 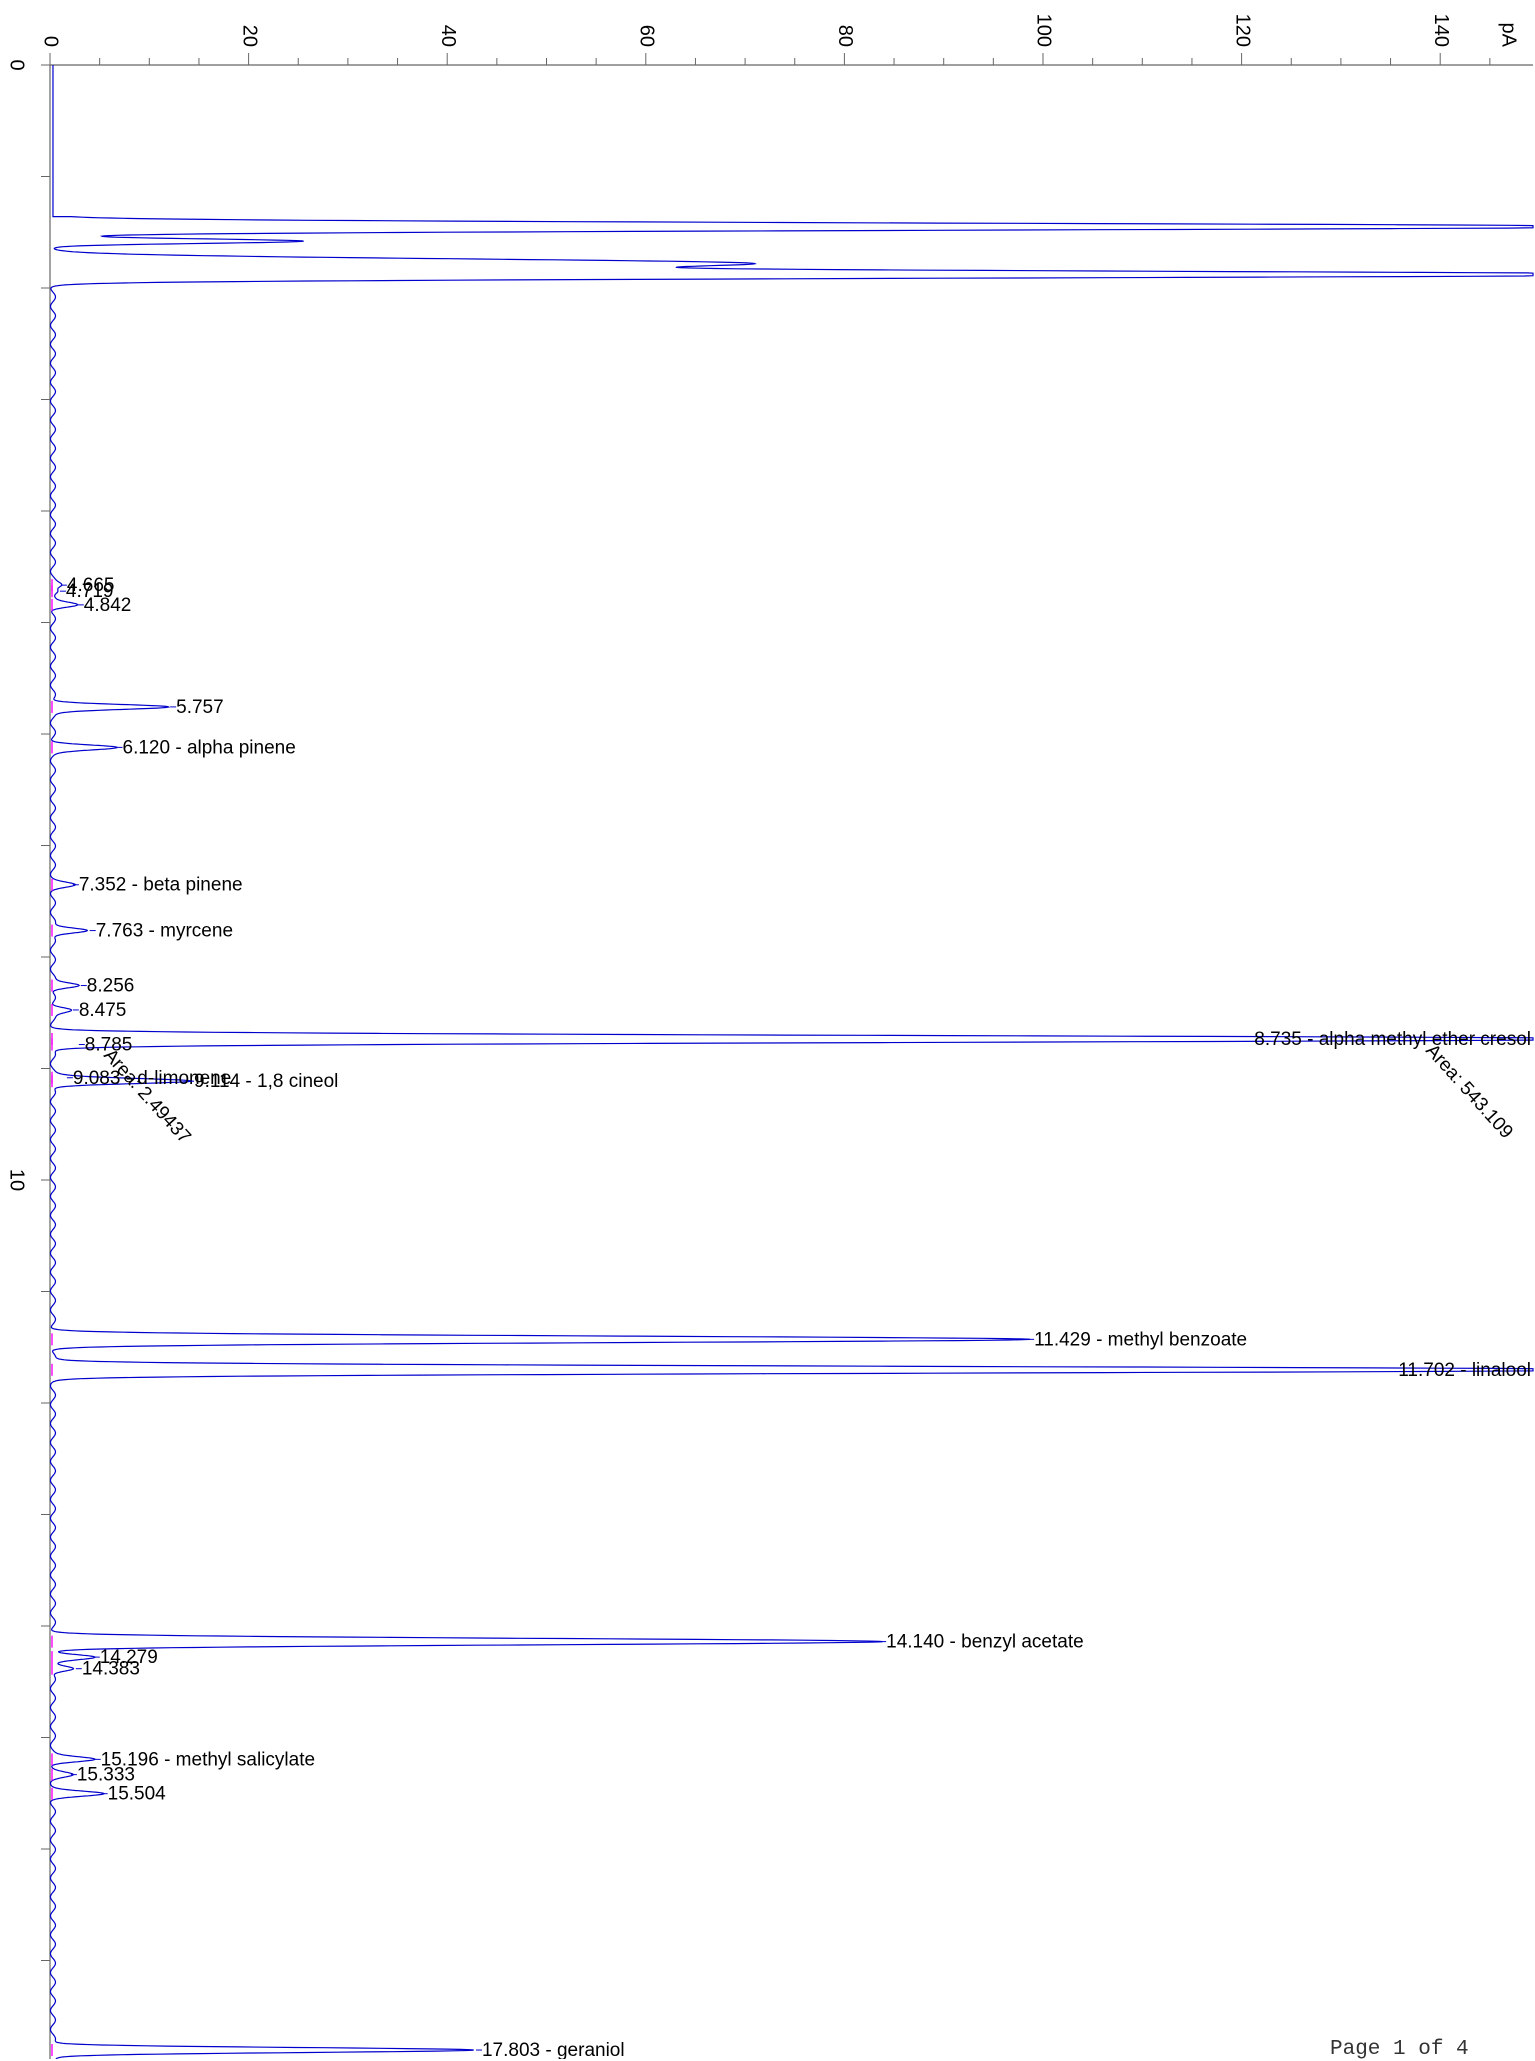 I want to click on peak-label: 9.083 - d-limonene, so click(x=152, y=1078).